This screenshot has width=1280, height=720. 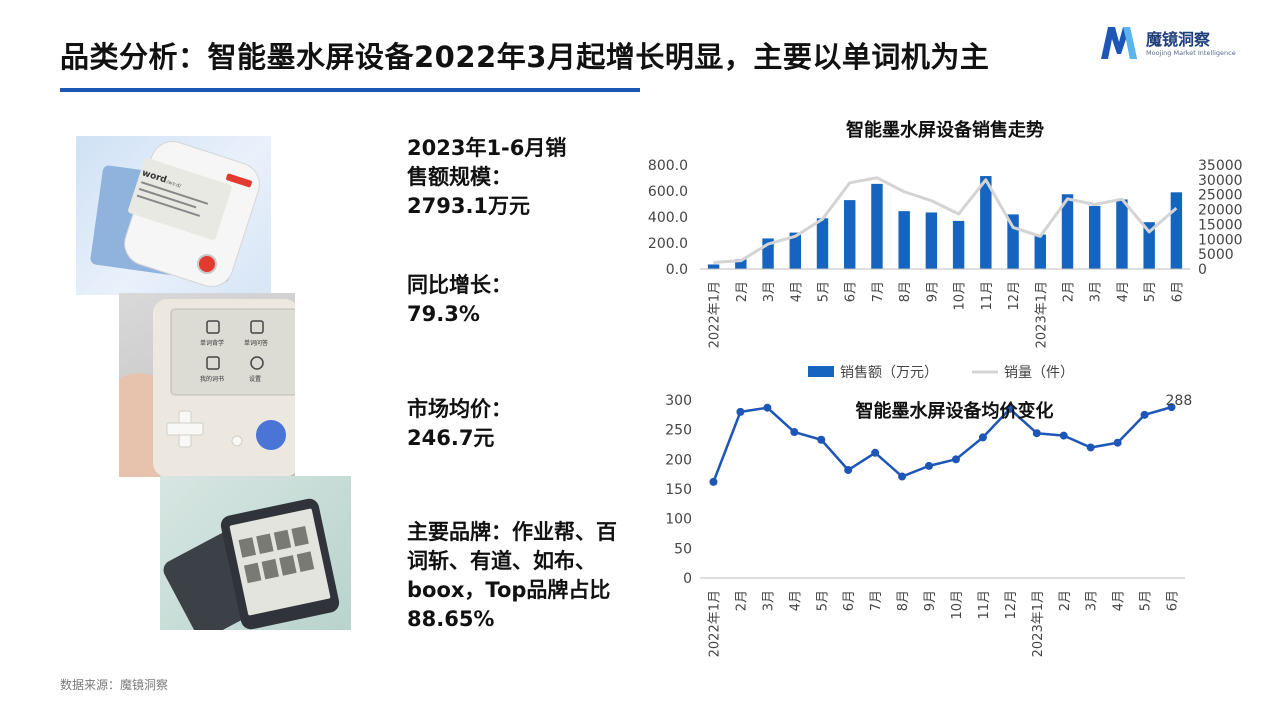 I want to click on price-y-tick-label: 100, so click(x=678, y=520).